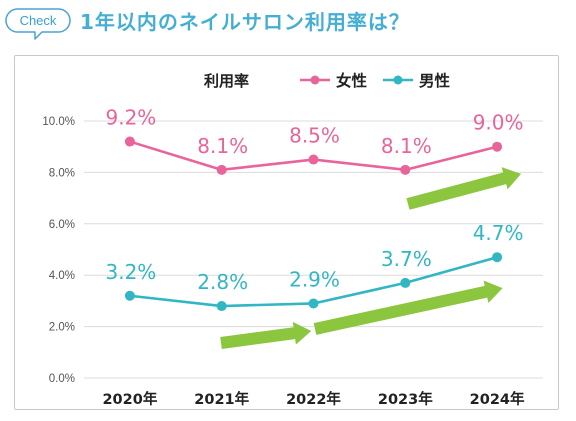 Image resolution: width=576 pixels, height=421 pixels. What do you see at coordinates (245, 22) in the screenshot?
I see `page-title: 1年以内のネイルサロン利用率は？` at bounding box center [245, 22].